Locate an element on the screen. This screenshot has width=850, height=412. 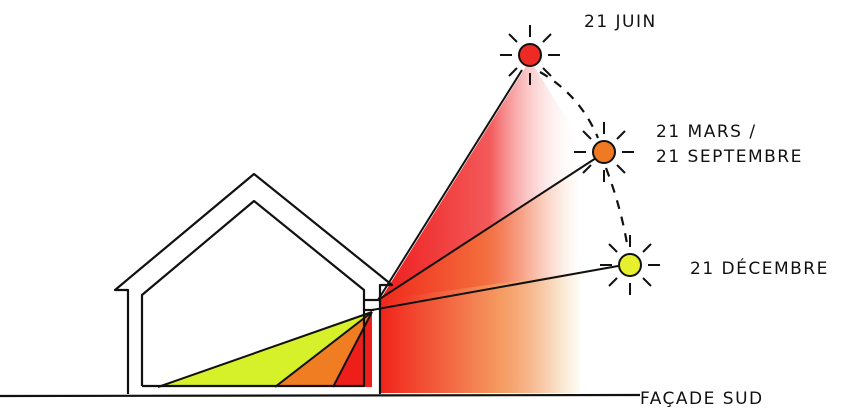
sun-path is located at coordinates (584, 161).